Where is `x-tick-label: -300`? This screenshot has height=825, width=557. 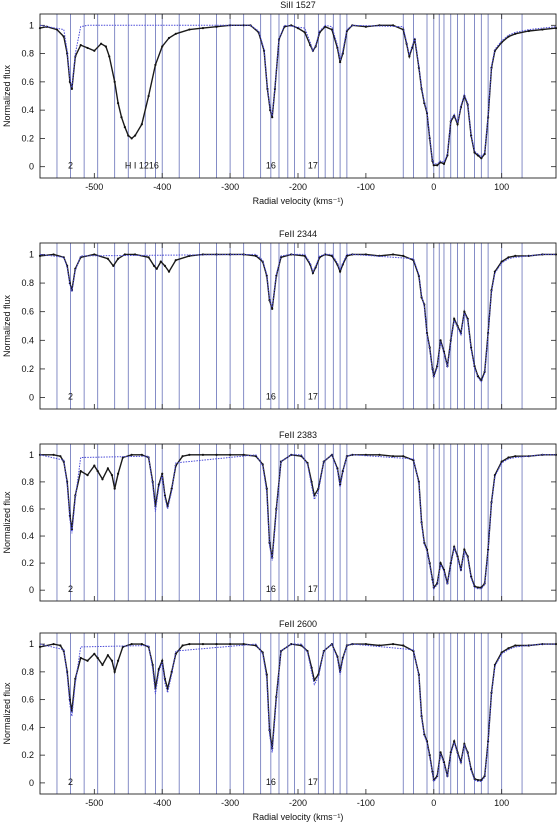
x-tick-label: -300 is located at coordinates (230, 803).